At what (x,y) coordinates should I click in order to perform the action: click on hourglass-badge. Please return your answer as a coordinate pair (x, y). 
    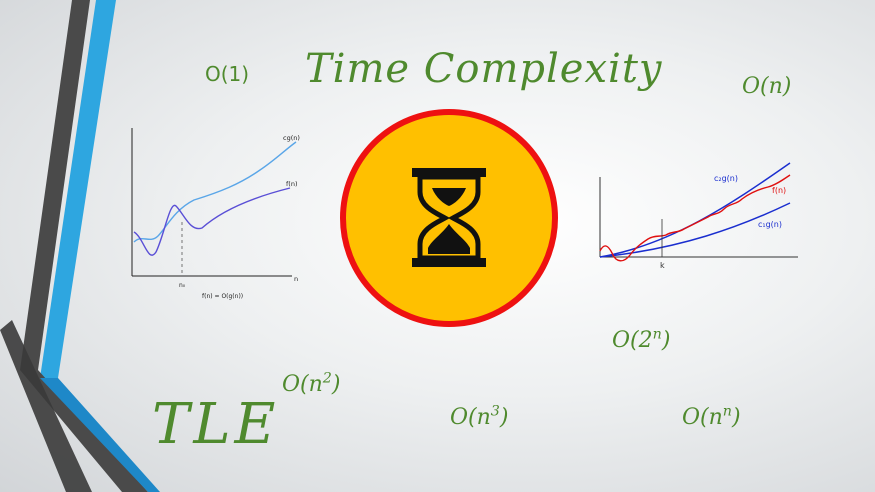
    Looking at the image, I should click on (449, 218).